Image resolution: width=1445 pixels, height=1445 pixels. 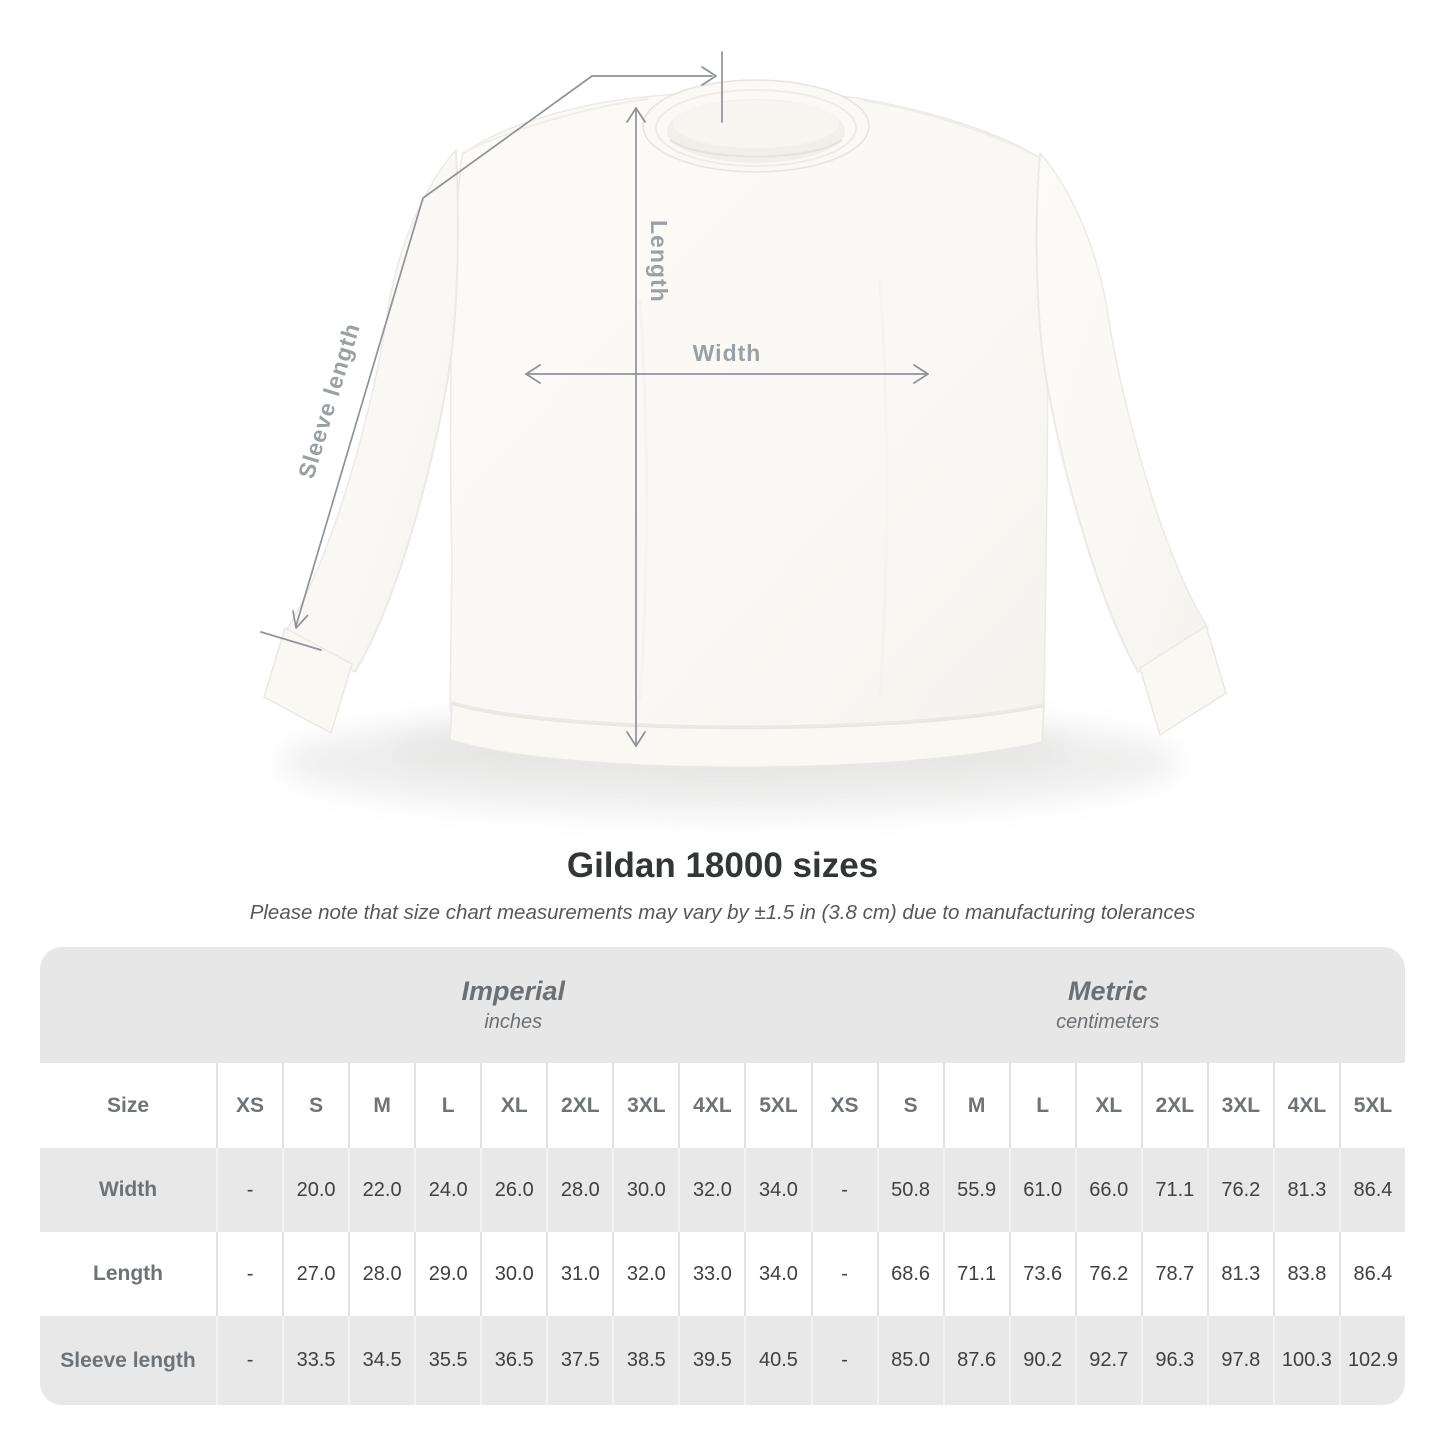 I want to click on table-cell: 68.6, so click(x=909, y=1274).